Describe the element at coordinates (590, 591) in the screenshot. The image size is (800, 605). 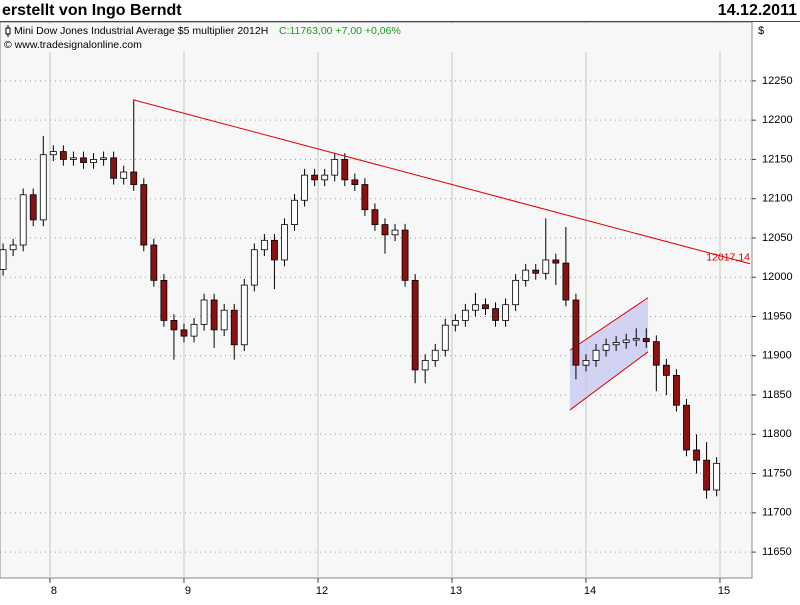
I see `x-tick-label: 14` at that location.